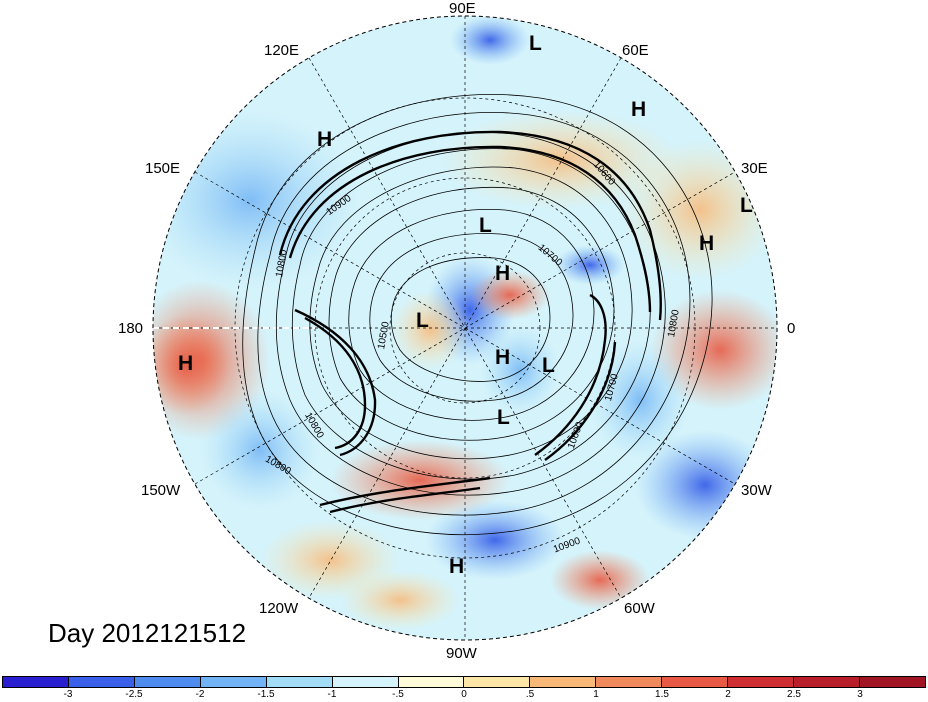  I want to click on lon-label-150w: 150W, so click(161, 490).